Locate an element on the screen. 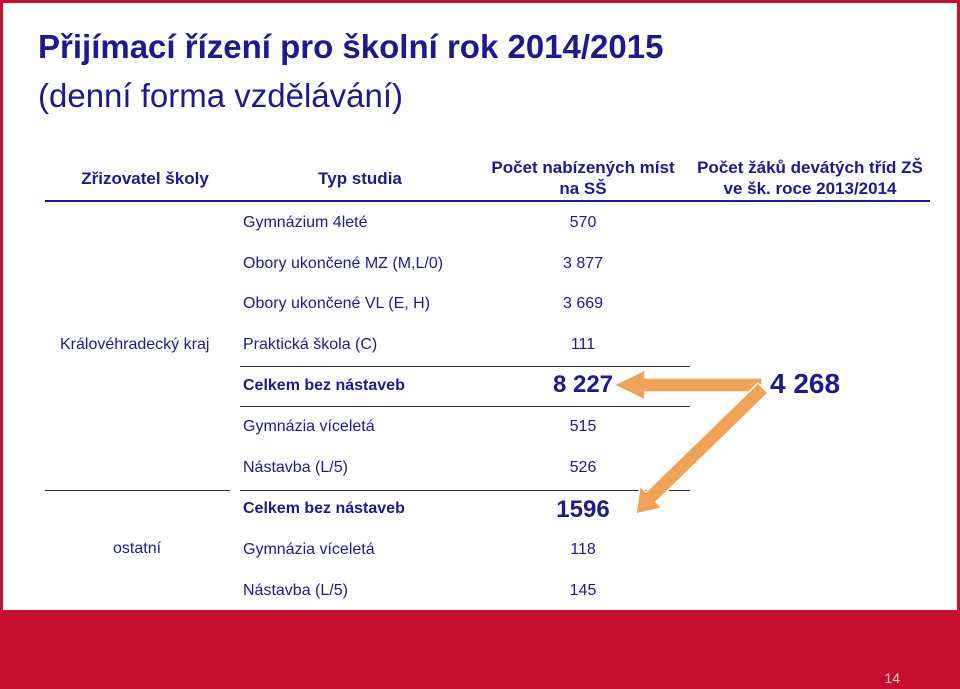  page-number: 14 is located at coordinates (892, 678).